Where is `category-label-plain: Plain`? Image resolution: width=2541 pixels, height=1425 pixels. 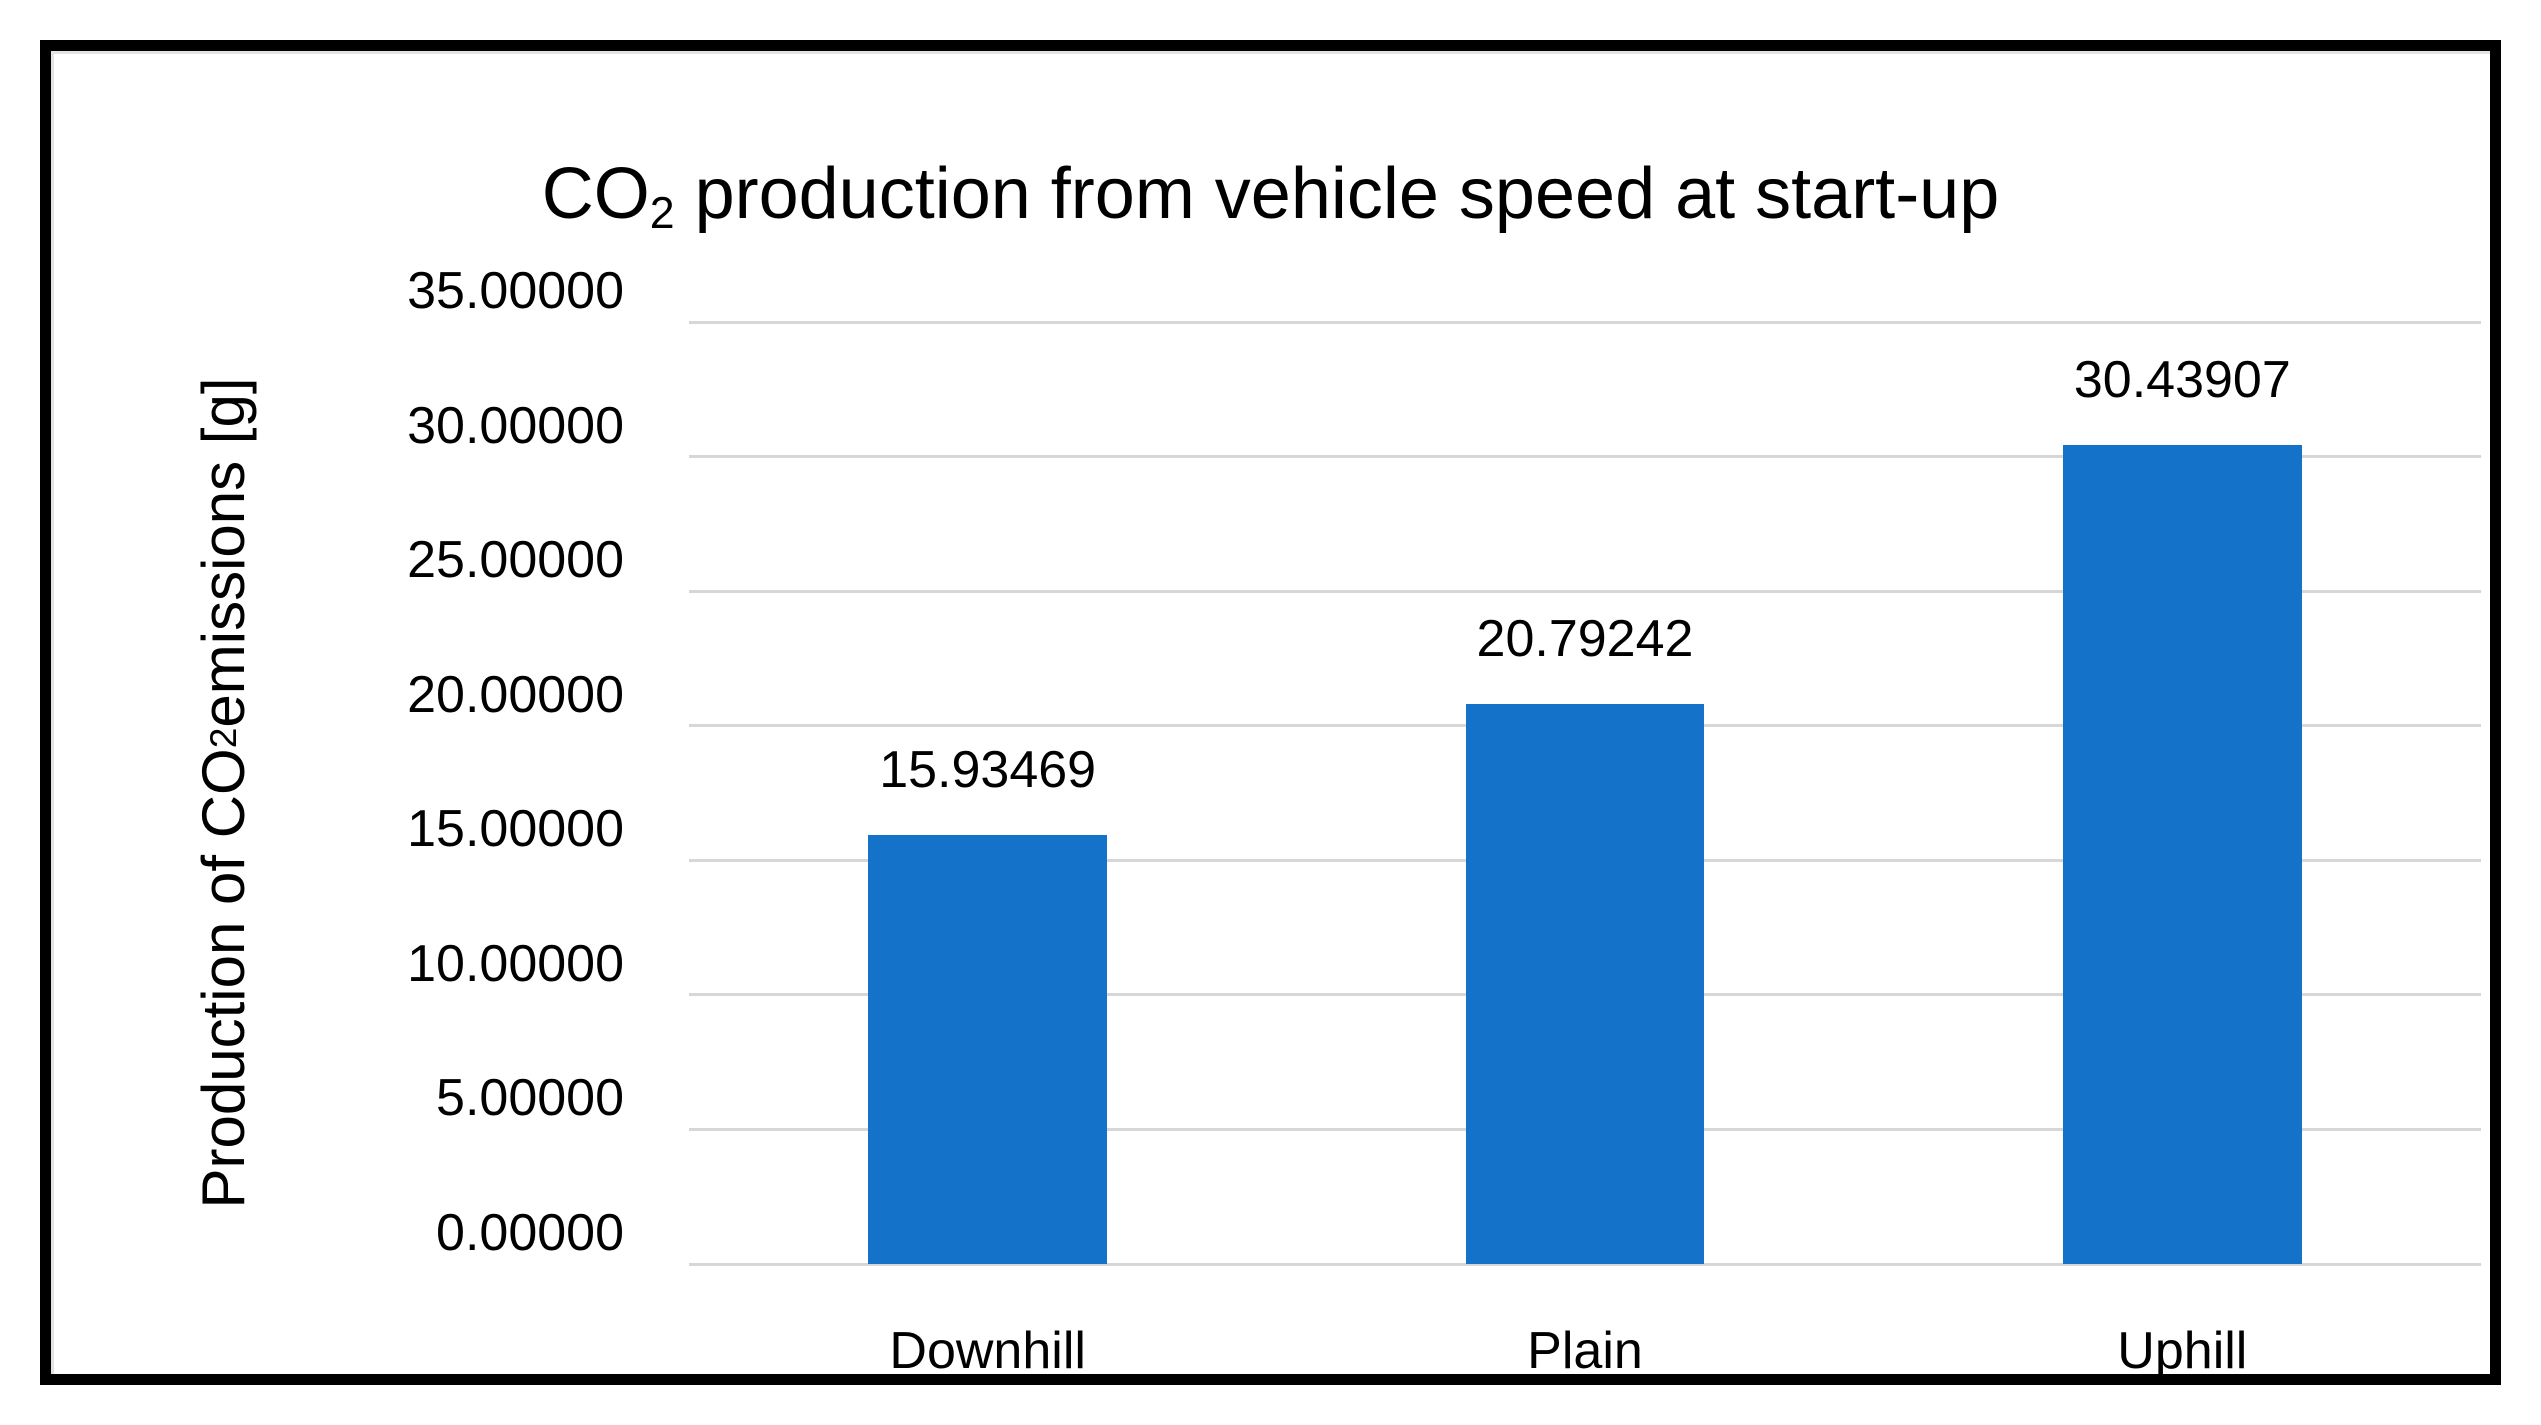 category-label-plain: Plain is located at coordinates (1585, 1351).